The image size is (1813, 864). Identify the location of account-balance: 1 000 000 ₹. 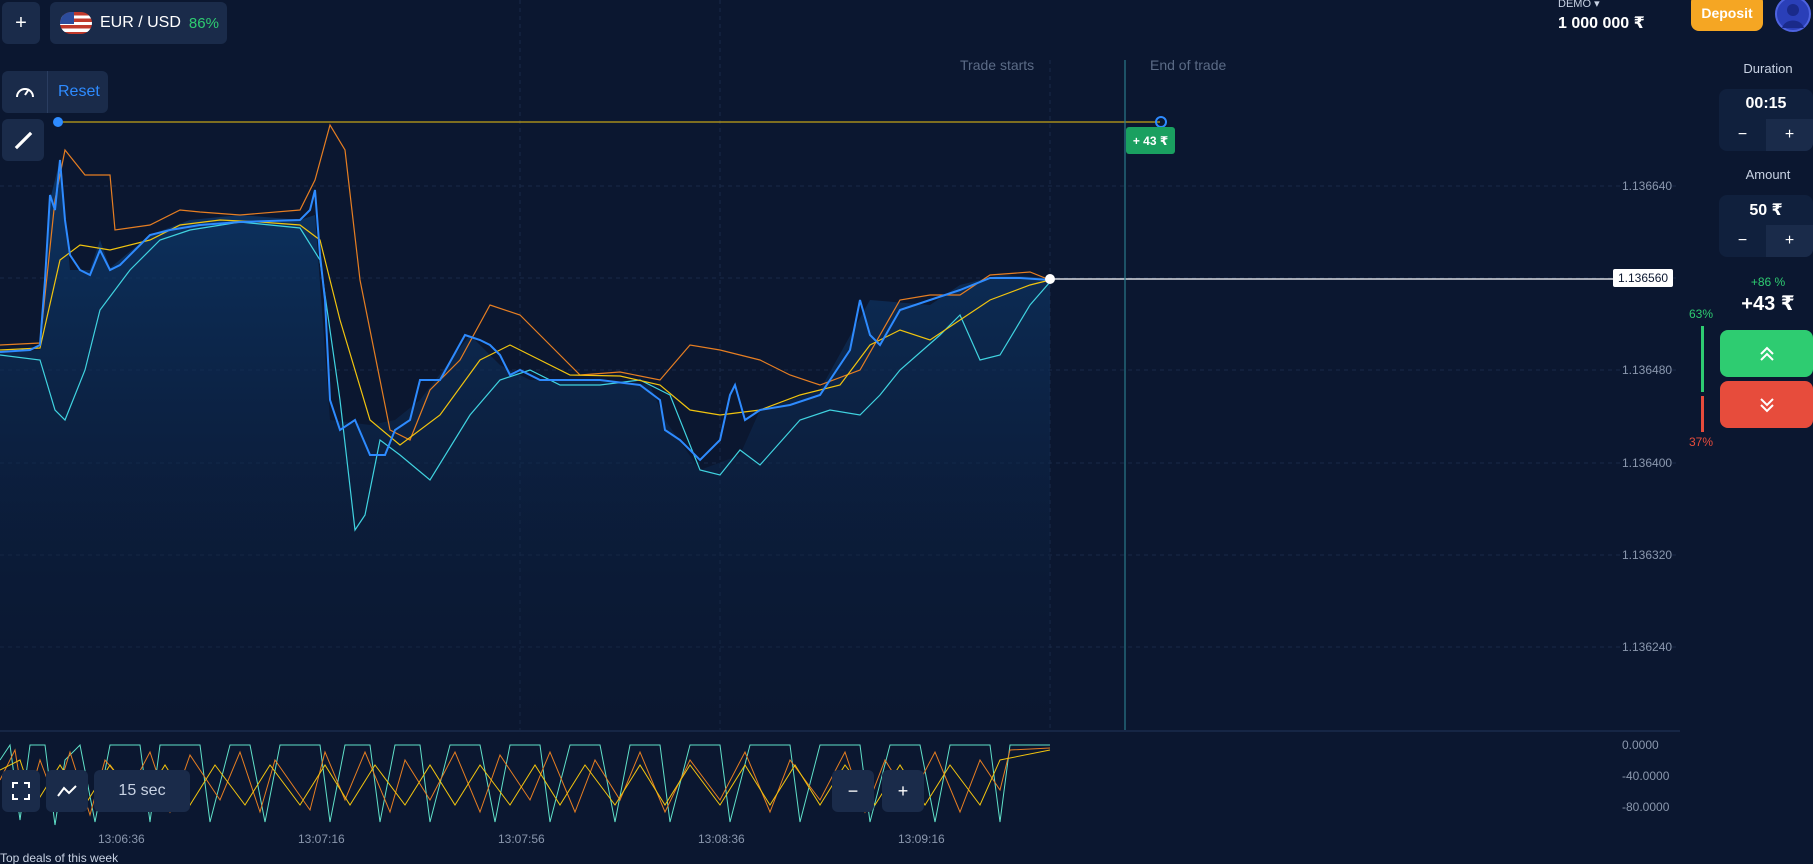
(1601, 23).